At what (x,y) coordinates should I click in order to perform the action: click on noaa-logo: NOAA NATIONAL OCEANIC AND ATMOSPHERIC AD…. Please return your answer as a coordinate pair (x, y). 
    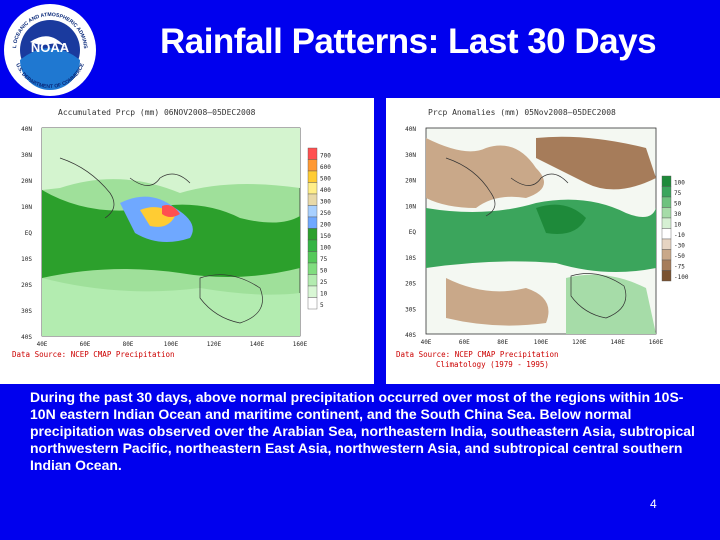
    Looking at the image, I should click on (49, 49).